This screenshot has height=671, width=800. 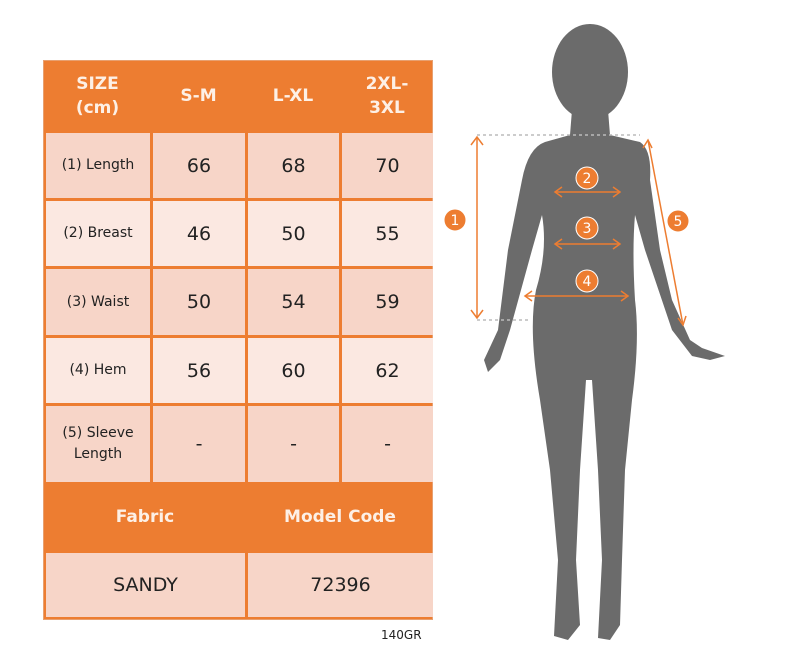 I want to click on measure-marker-label: 4, so click(x=587, y=282).